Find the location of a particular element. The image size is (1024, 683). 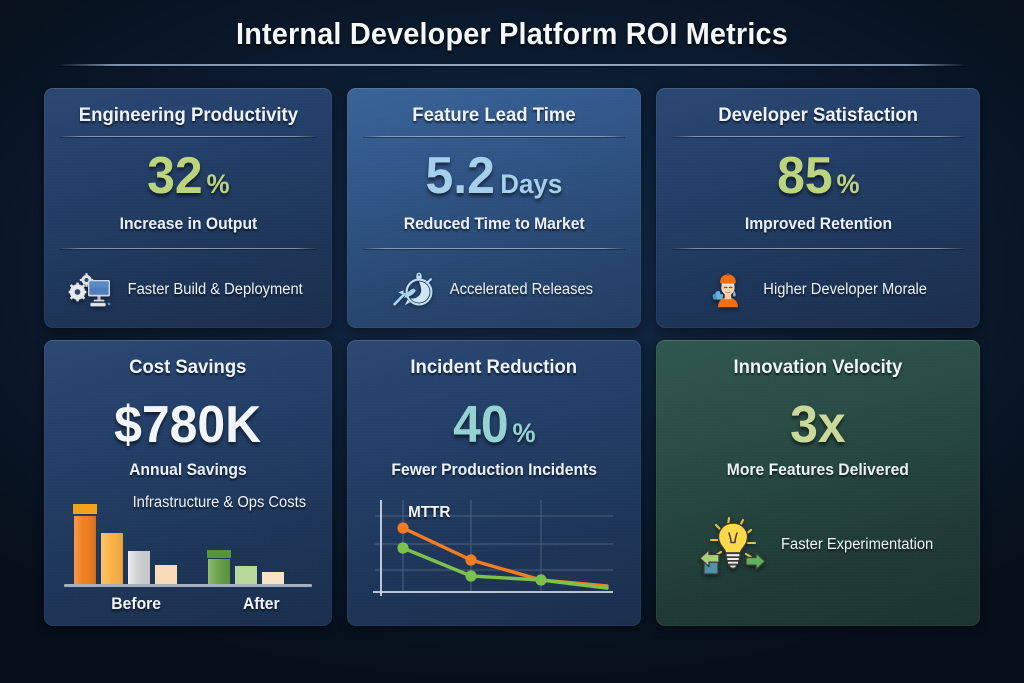

person-thumbs-up-icon is located at coordinates (727, 290).